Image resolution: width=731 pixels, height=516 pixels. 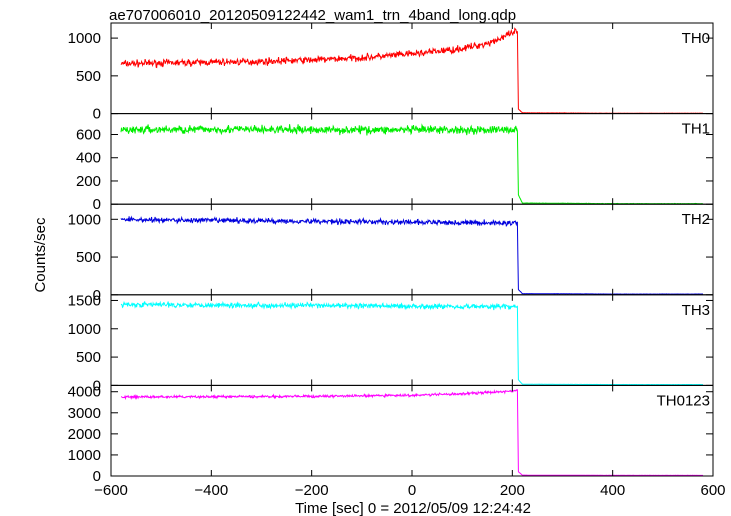 I want to click on y-tick-label: 1500, so click(x=84, y=300).